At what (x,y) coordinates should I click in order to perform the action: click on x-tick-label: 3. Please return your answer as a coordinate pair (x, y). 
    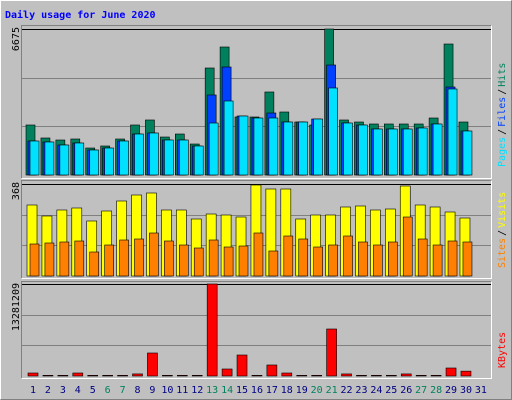
    Looking at the image, I should click on (63, 390).